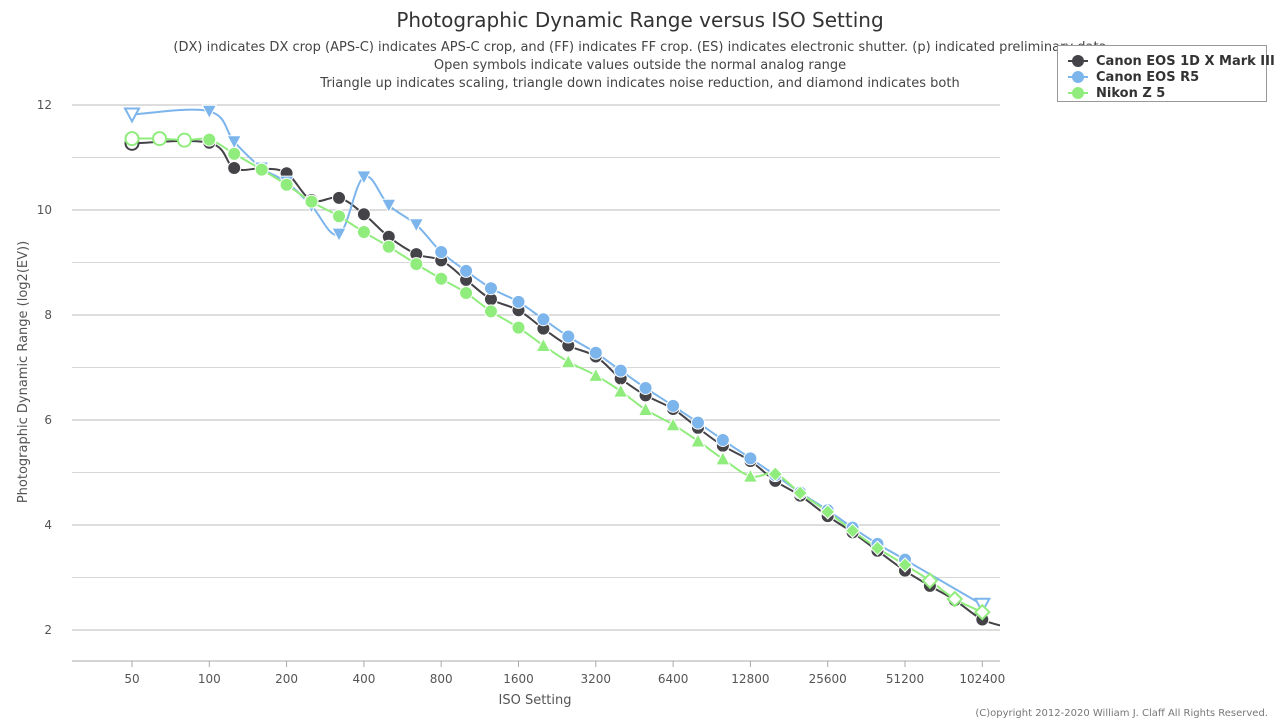 This screenshot has height=723, width=1280. Describe the element at coordinates (44, 210) in the screenshot. I see `y-tick-label: 10` at that location.